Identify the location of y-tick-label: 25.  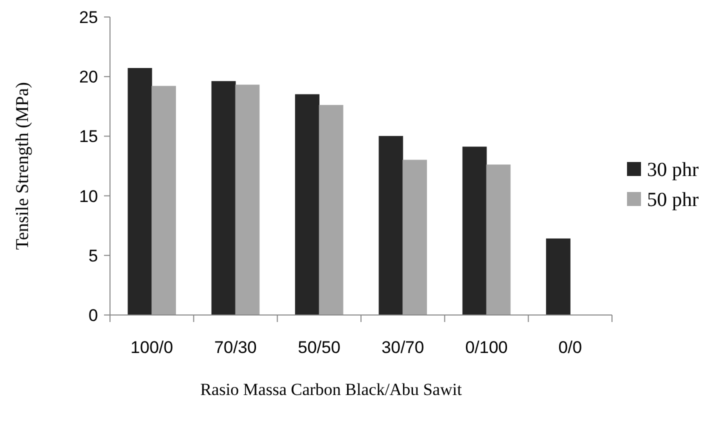
(88, 17).